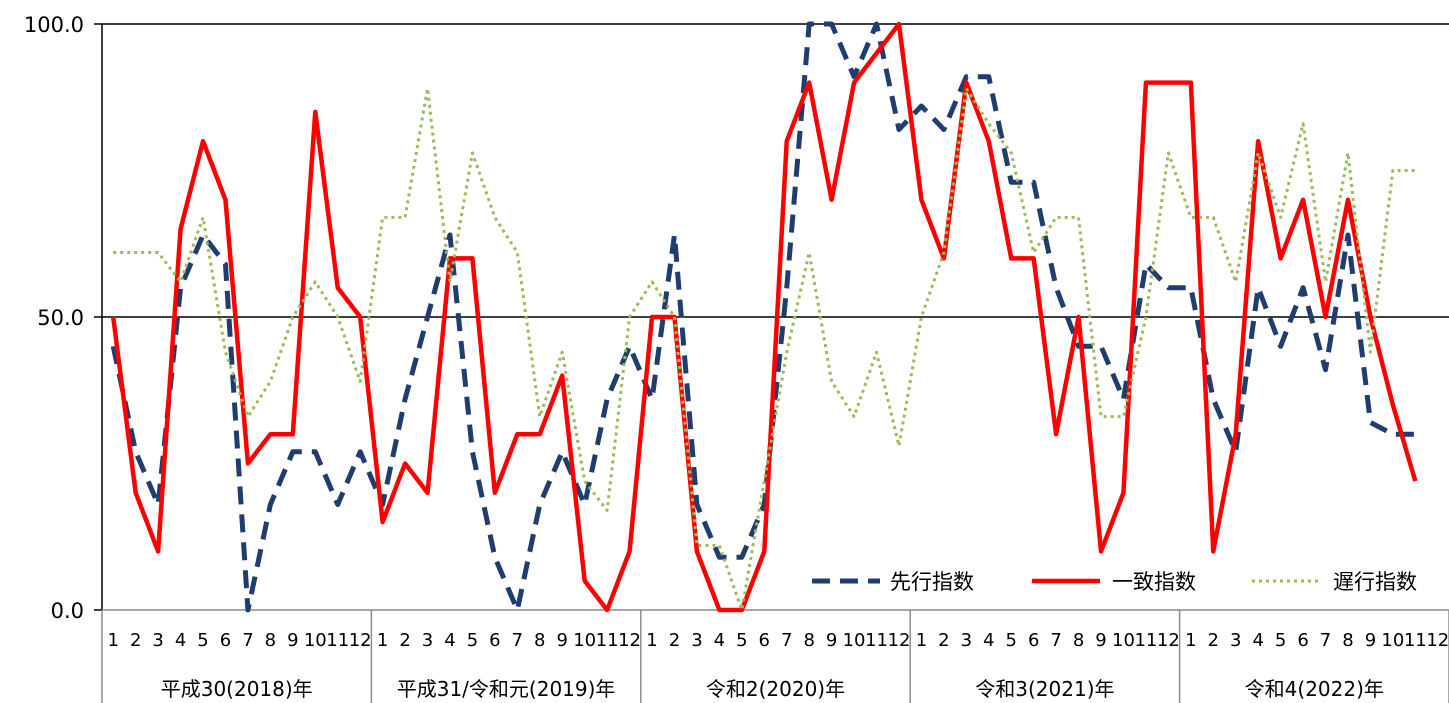 The width and height of the screenshot is (1449, 703). What do you see at coordinates (1314, 689) in the screenshot?
I see `year-group-label: 令和4(2022)年` at bounding box center [1314, 689].